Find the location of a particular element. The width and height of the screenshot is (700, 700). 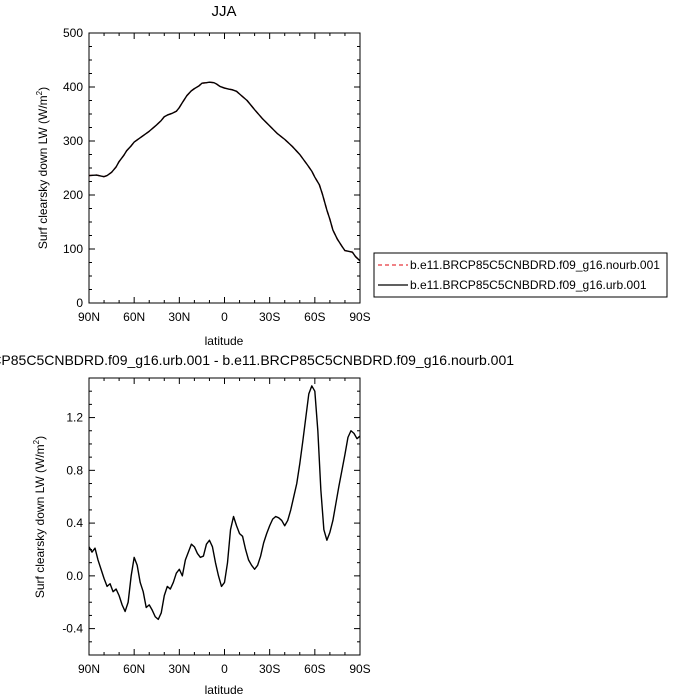

y-tick-label: 0.4 is located at coordinates (74, 523).